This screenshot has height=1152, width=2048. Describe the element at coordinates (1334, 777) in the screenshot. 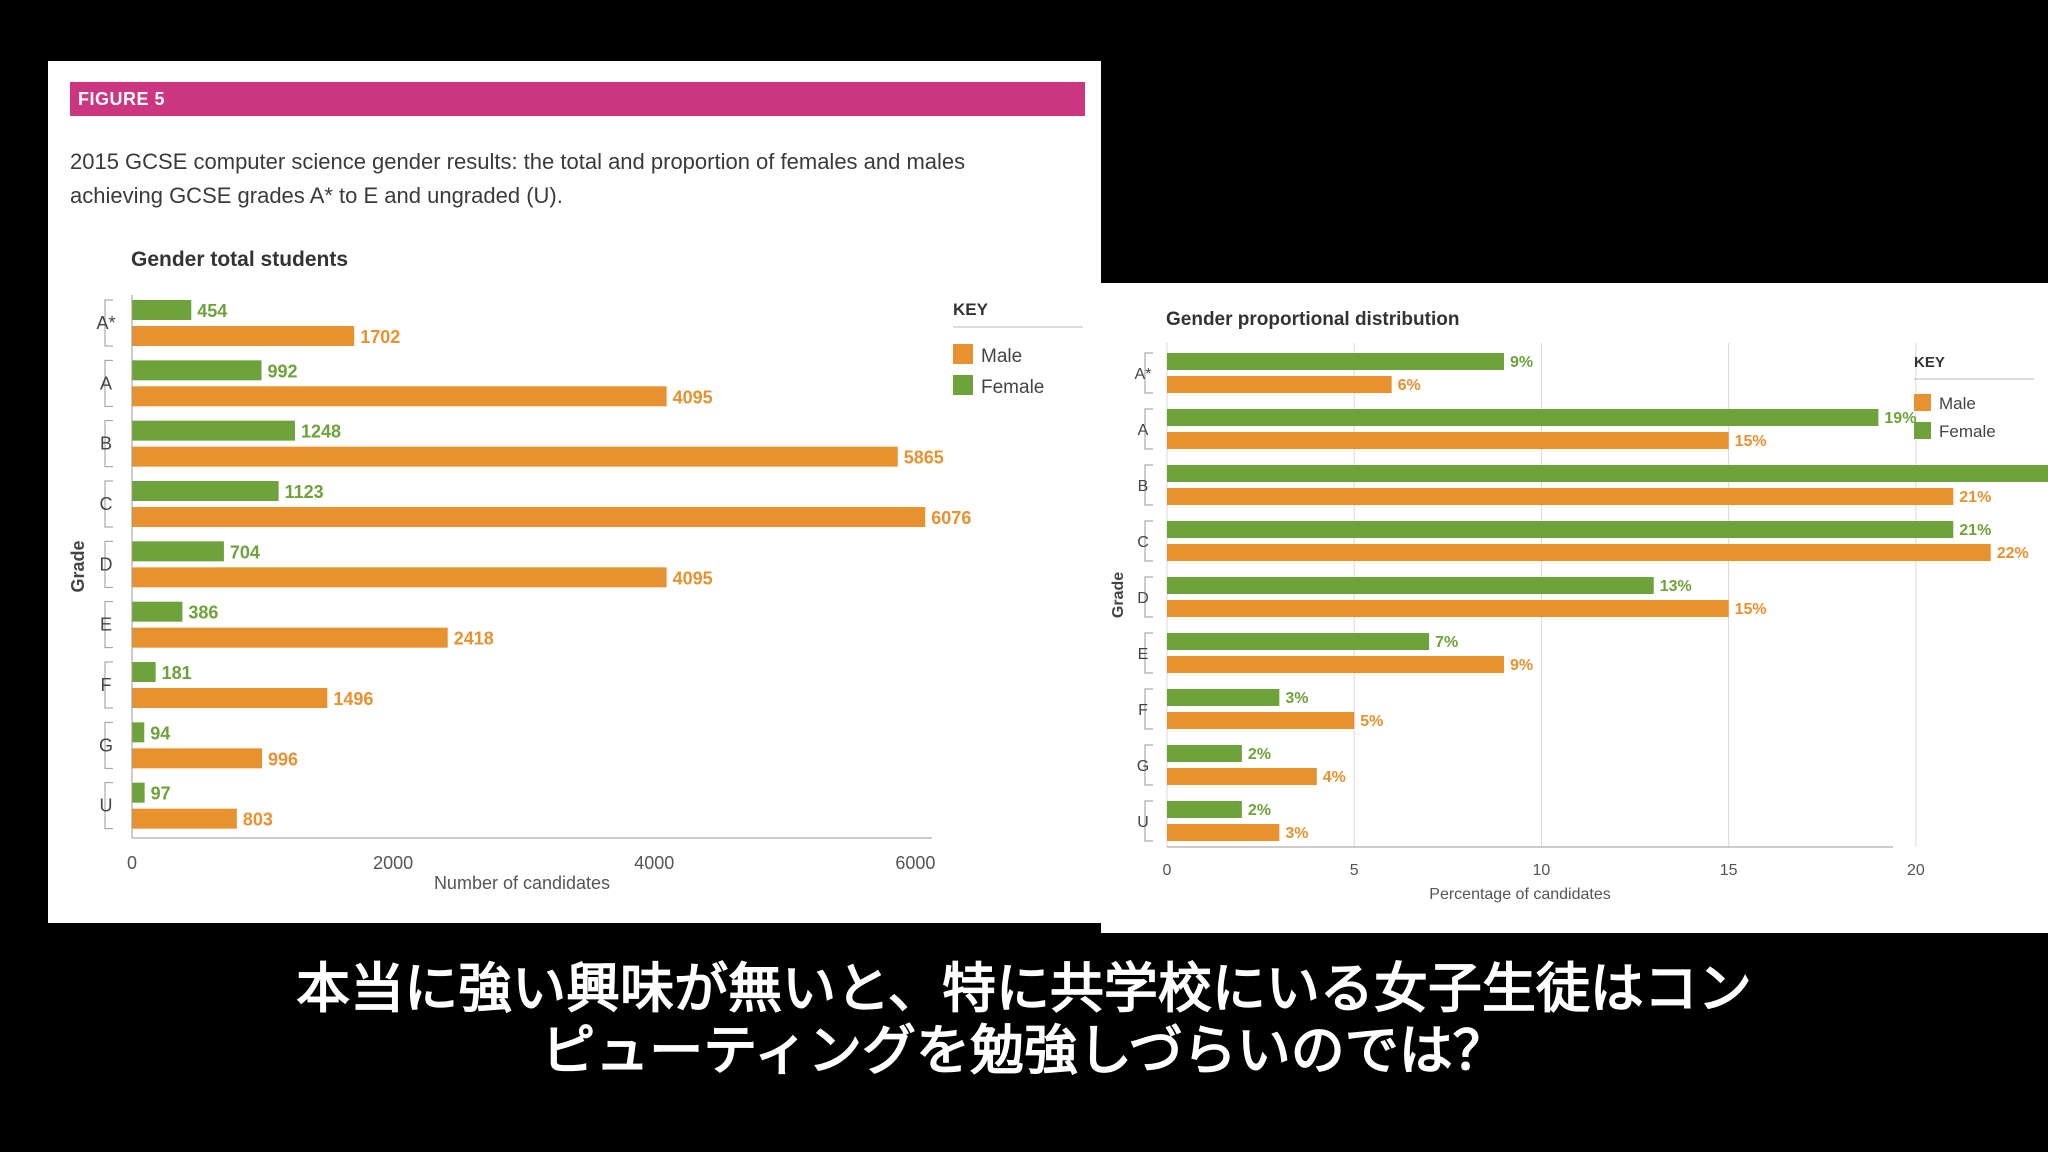

I see `data-label-male: 4%` at that location.